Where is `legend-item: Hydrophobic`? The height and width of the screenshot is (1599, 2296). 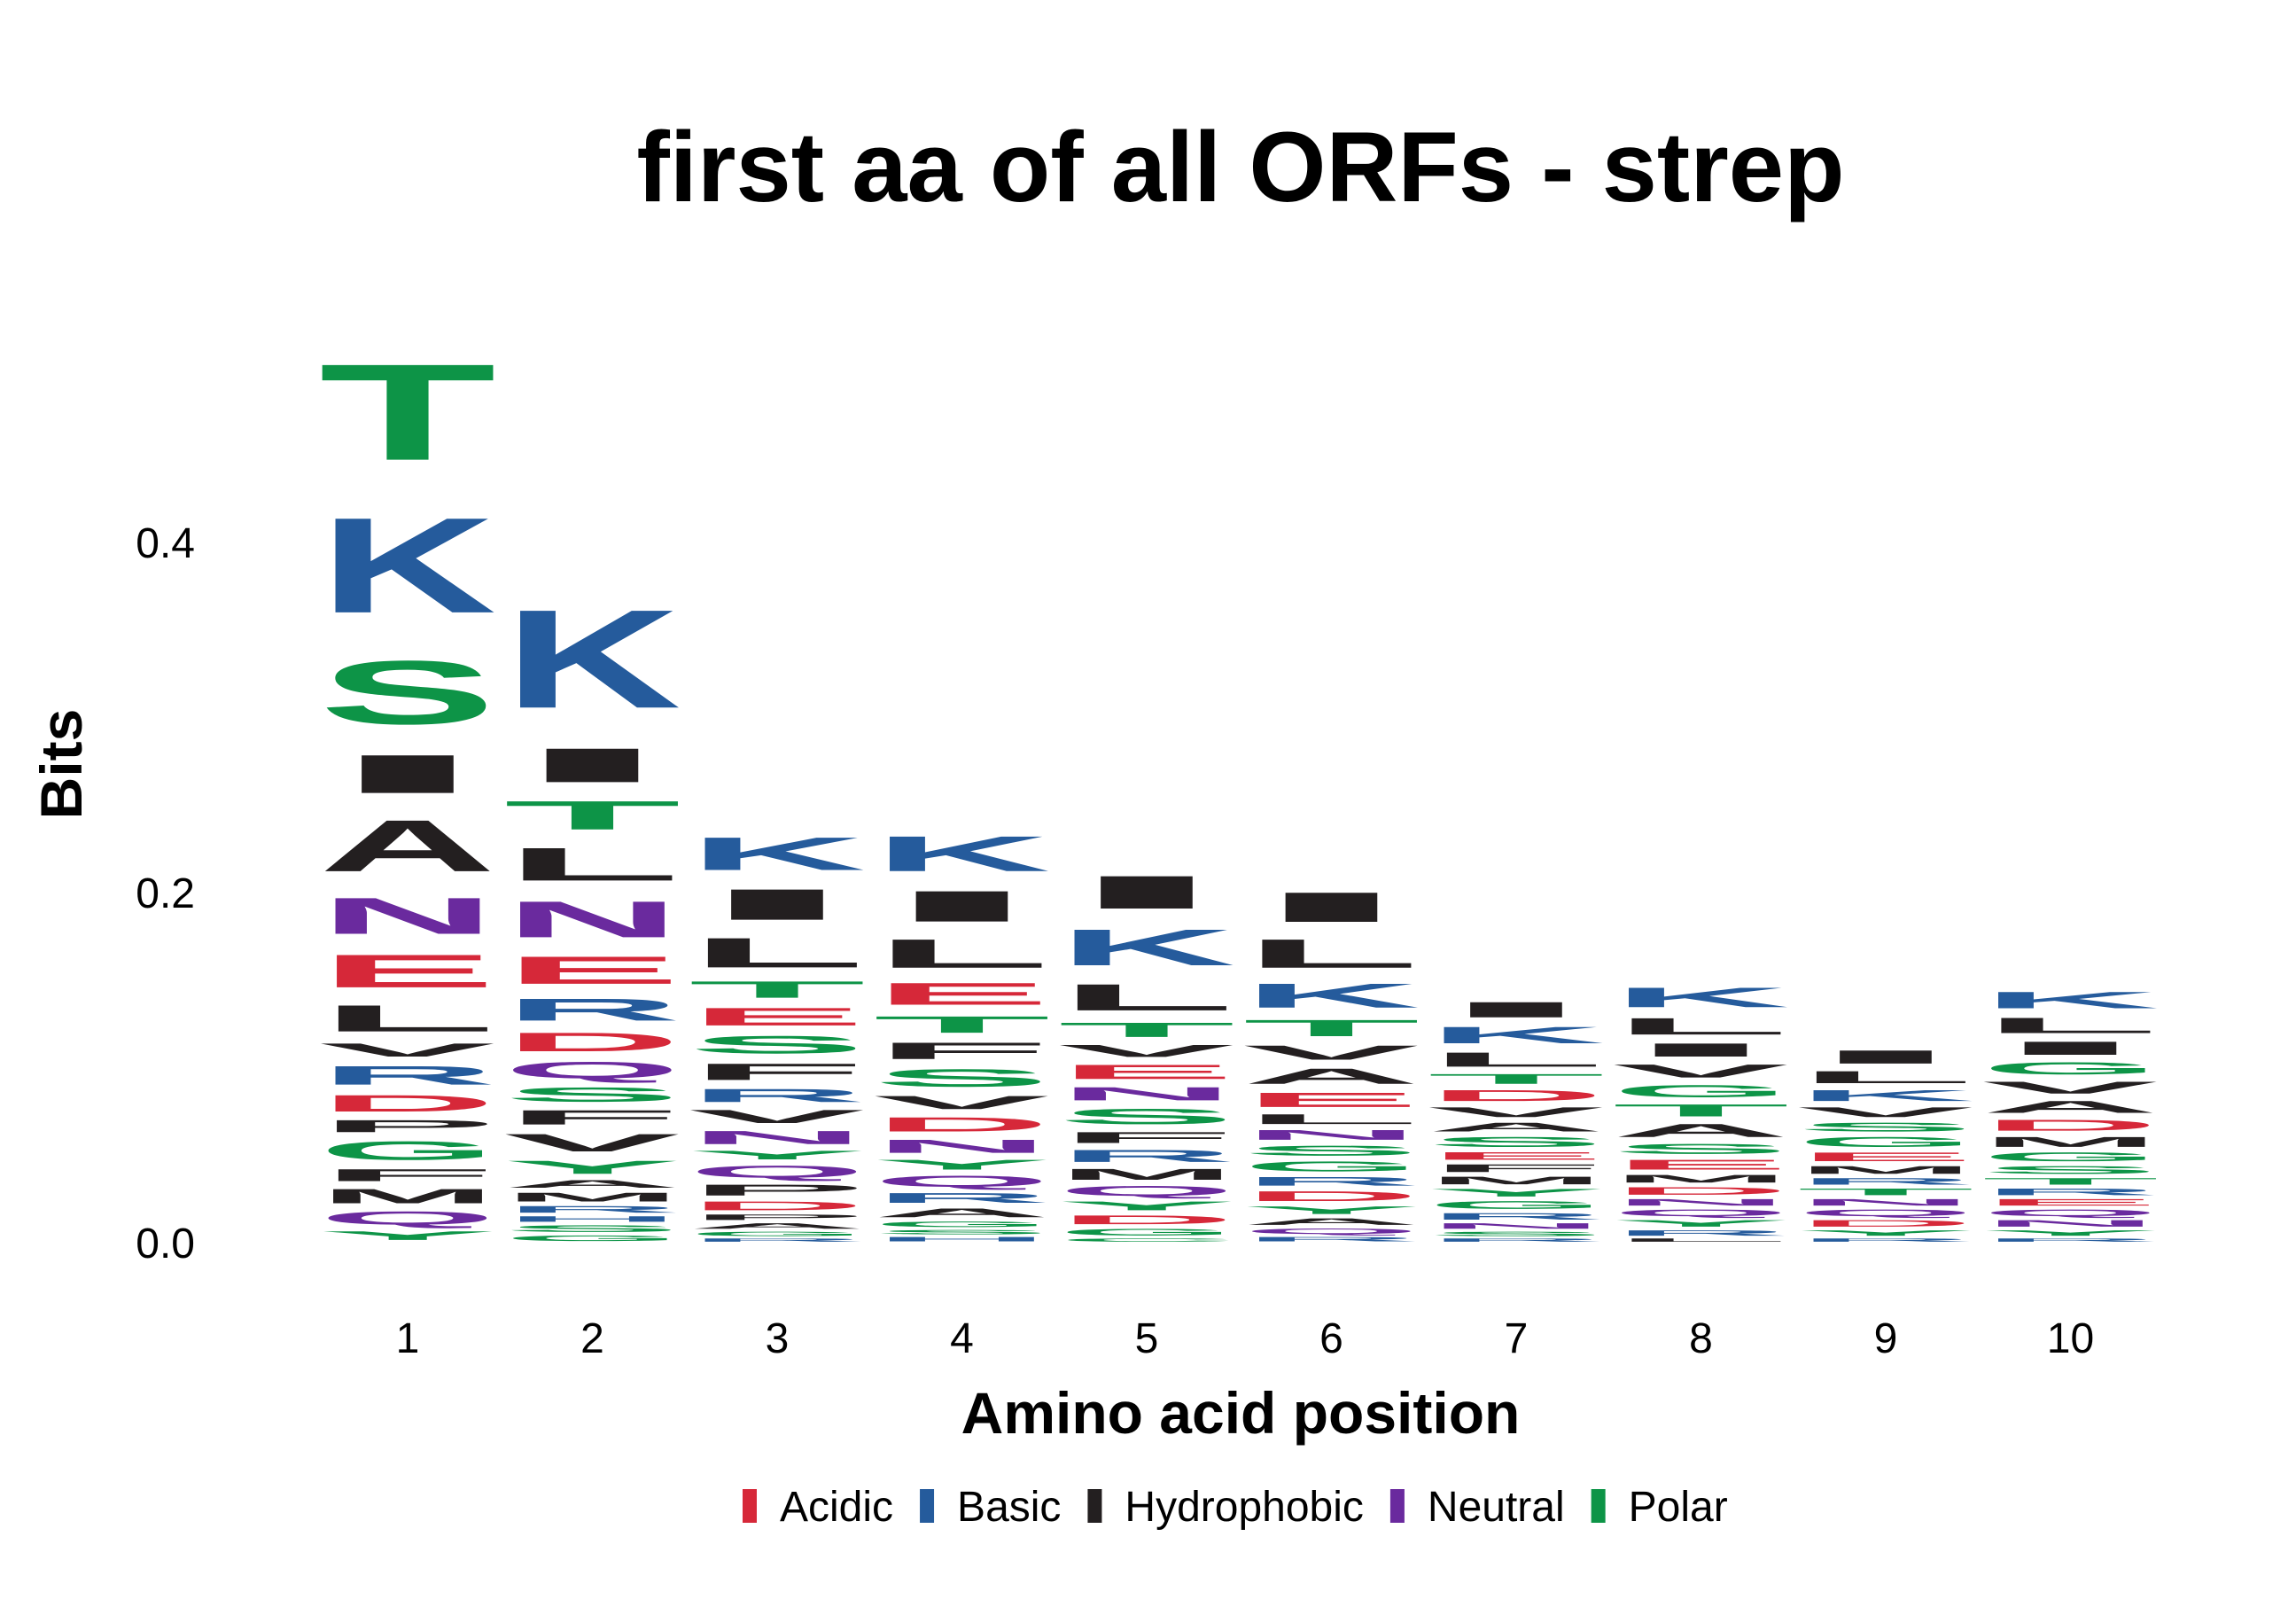
legend-item: Hydrophobic is located at coordinates (1225, 1507).